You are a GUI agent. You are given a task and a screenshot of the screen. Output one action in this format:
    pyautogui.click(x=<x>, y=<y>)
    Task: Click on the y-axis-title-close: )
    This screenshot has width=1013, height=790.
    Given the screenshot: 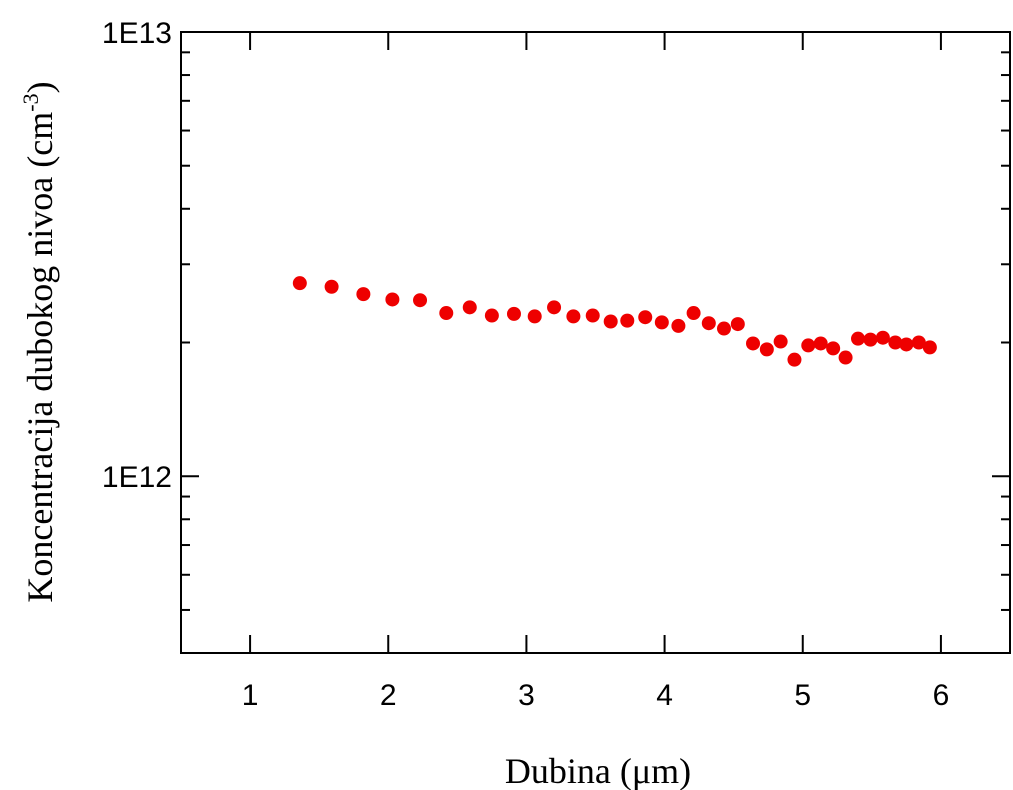 What is the action you would take?
    pyautogui.click(x=40, y=87)
    